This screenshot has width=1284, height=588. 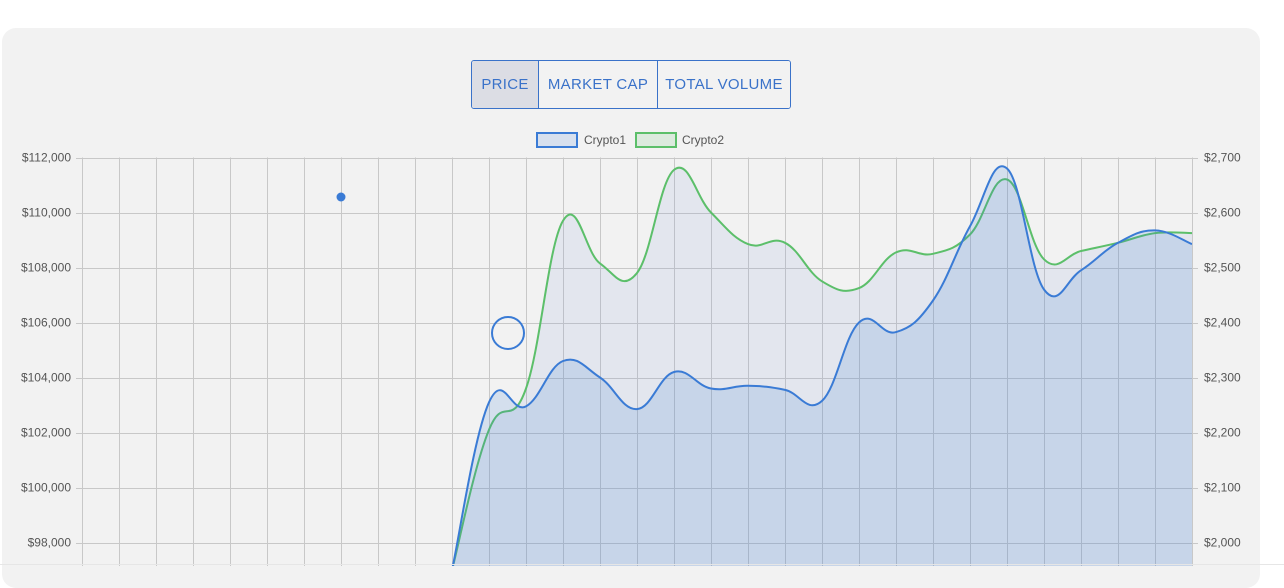 What do you see at coordinates (557, 140) in the screenshot?
I see `legend-swatch-crypto1` at bounding box center [557, 140].